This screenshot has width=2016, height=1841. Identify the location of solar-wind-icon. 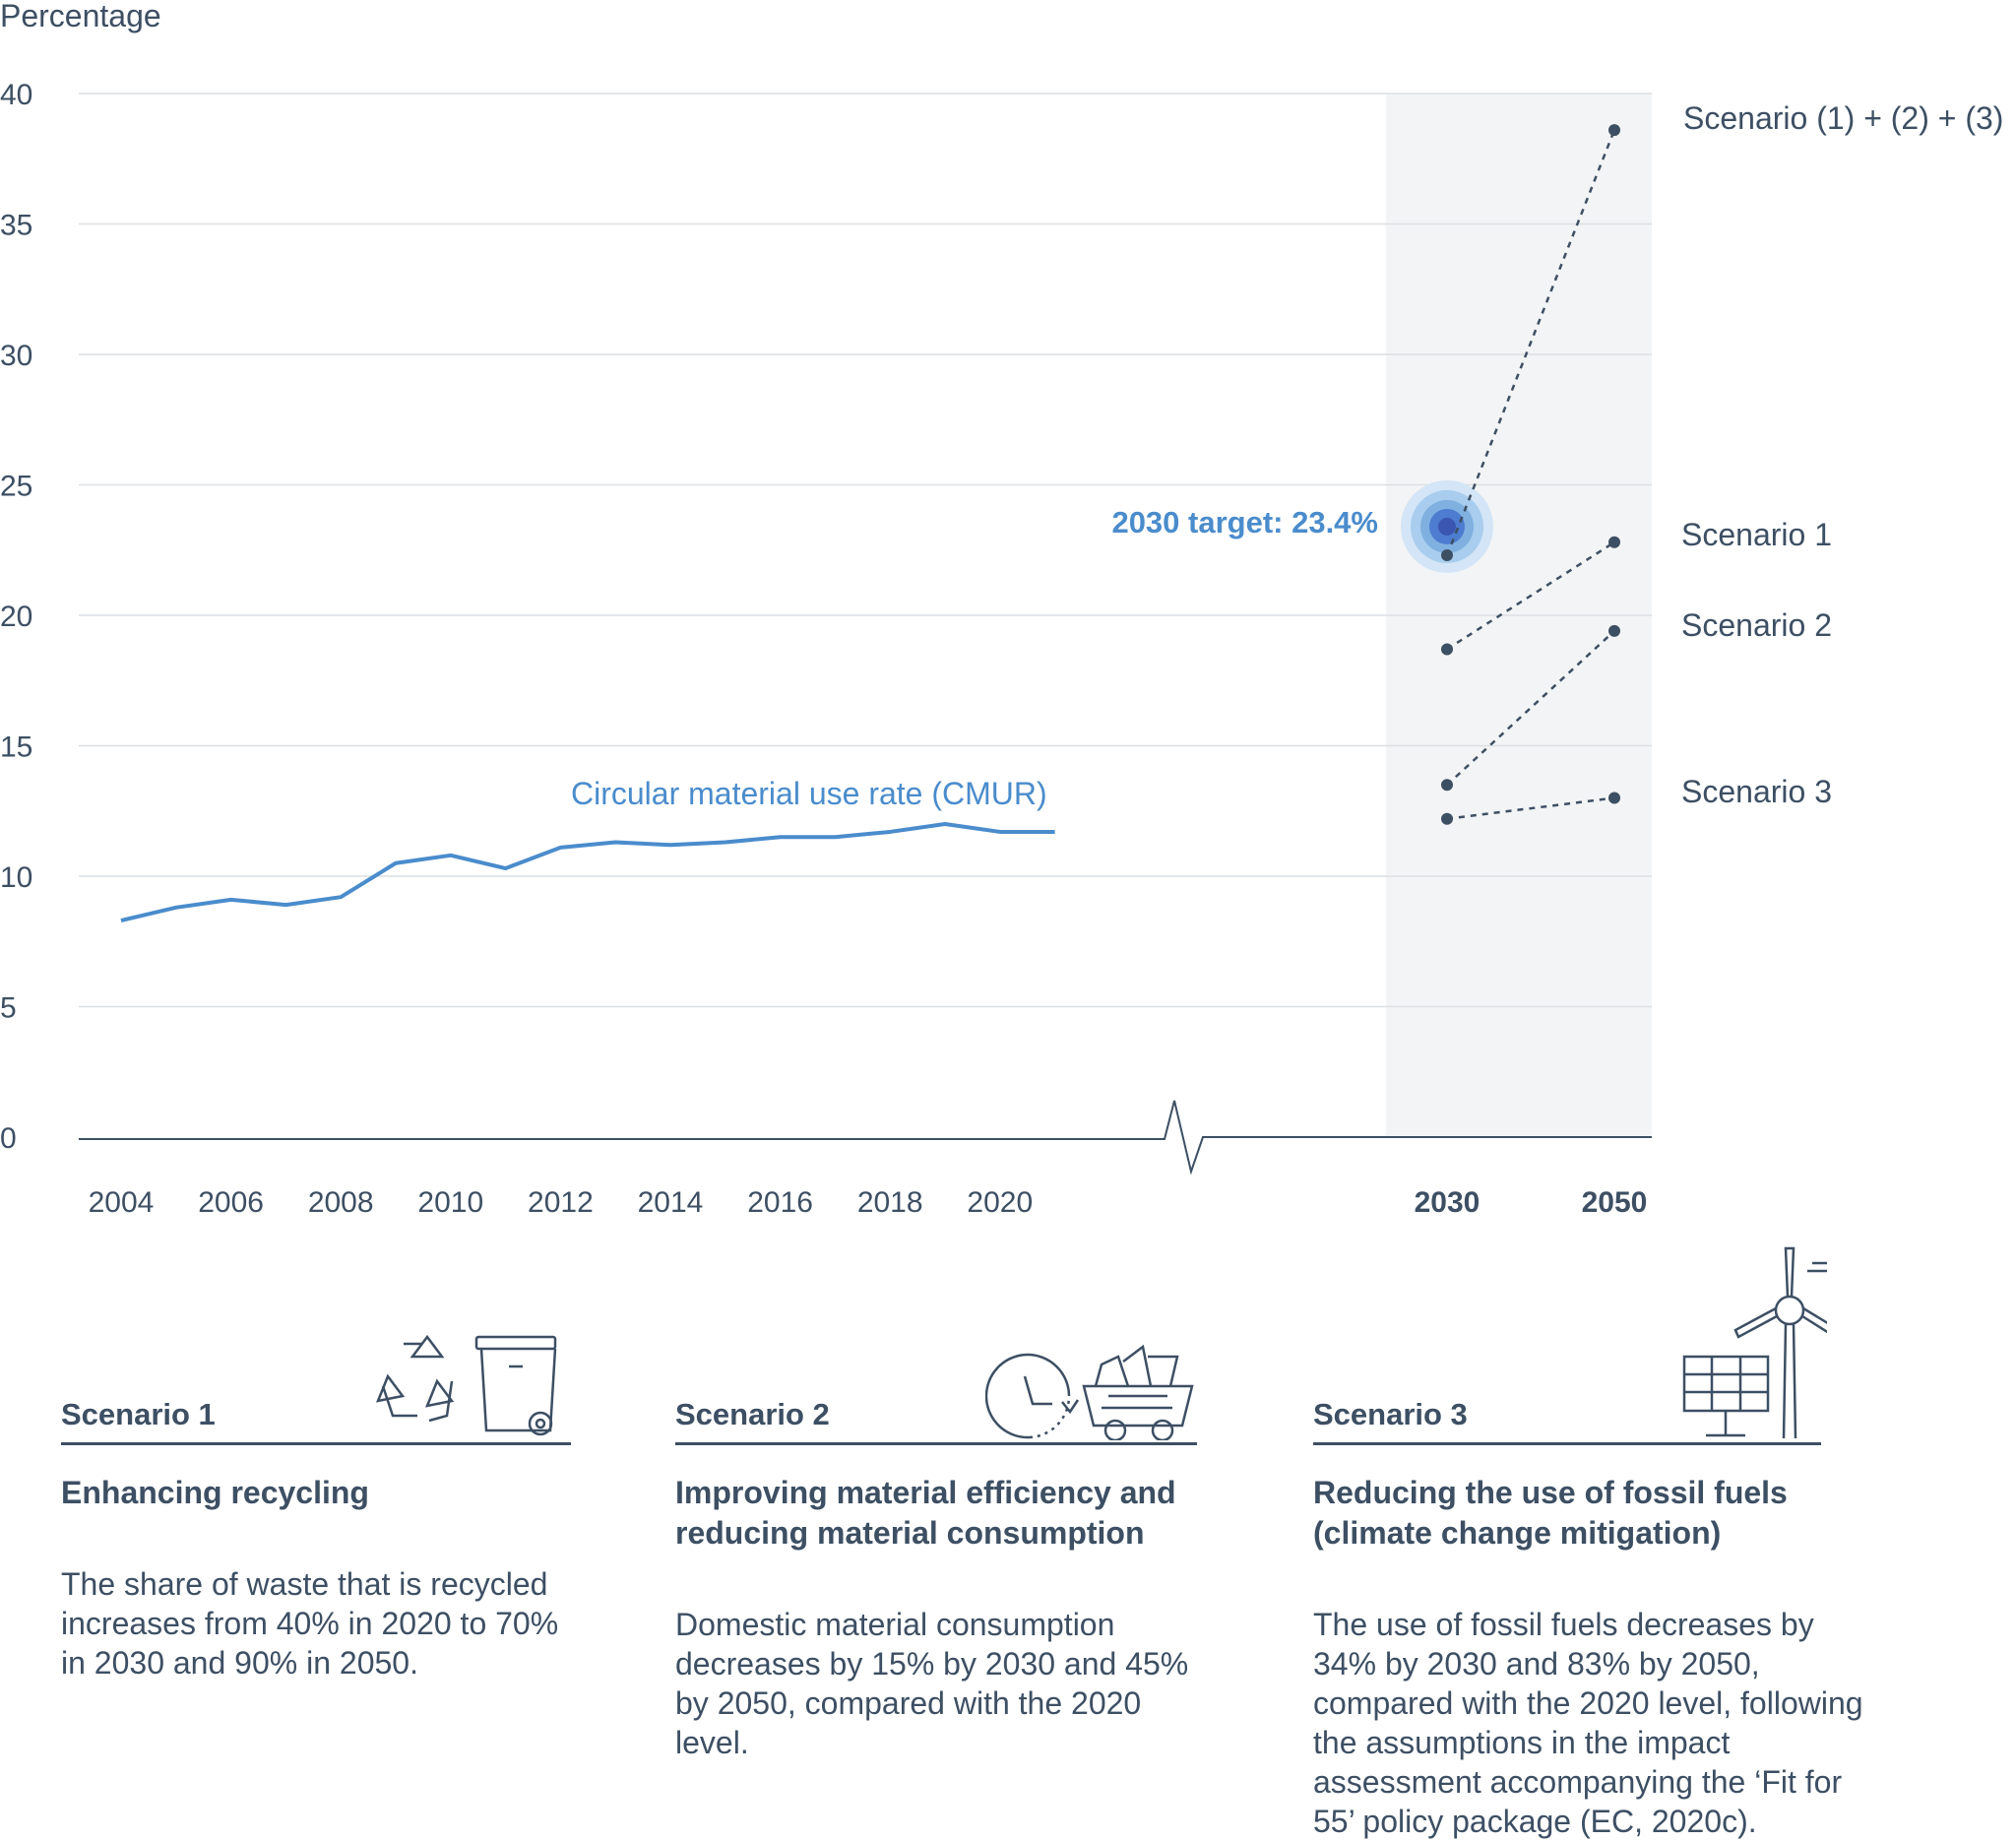
(1754, 1342).